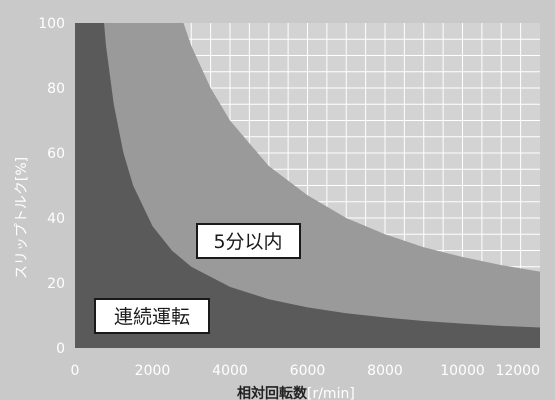 The image size is (555, 400). I want to click on y-tick-label: 0, so click(60, 349).